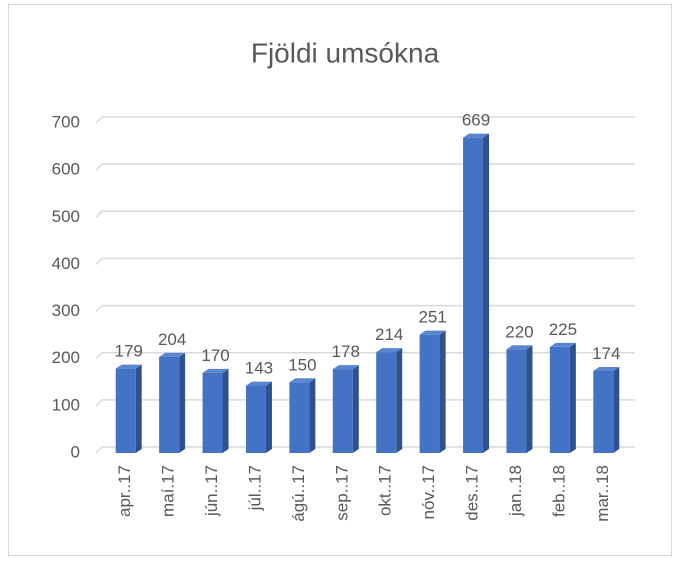  I want to click on data-label: 251, so click(432, 317).